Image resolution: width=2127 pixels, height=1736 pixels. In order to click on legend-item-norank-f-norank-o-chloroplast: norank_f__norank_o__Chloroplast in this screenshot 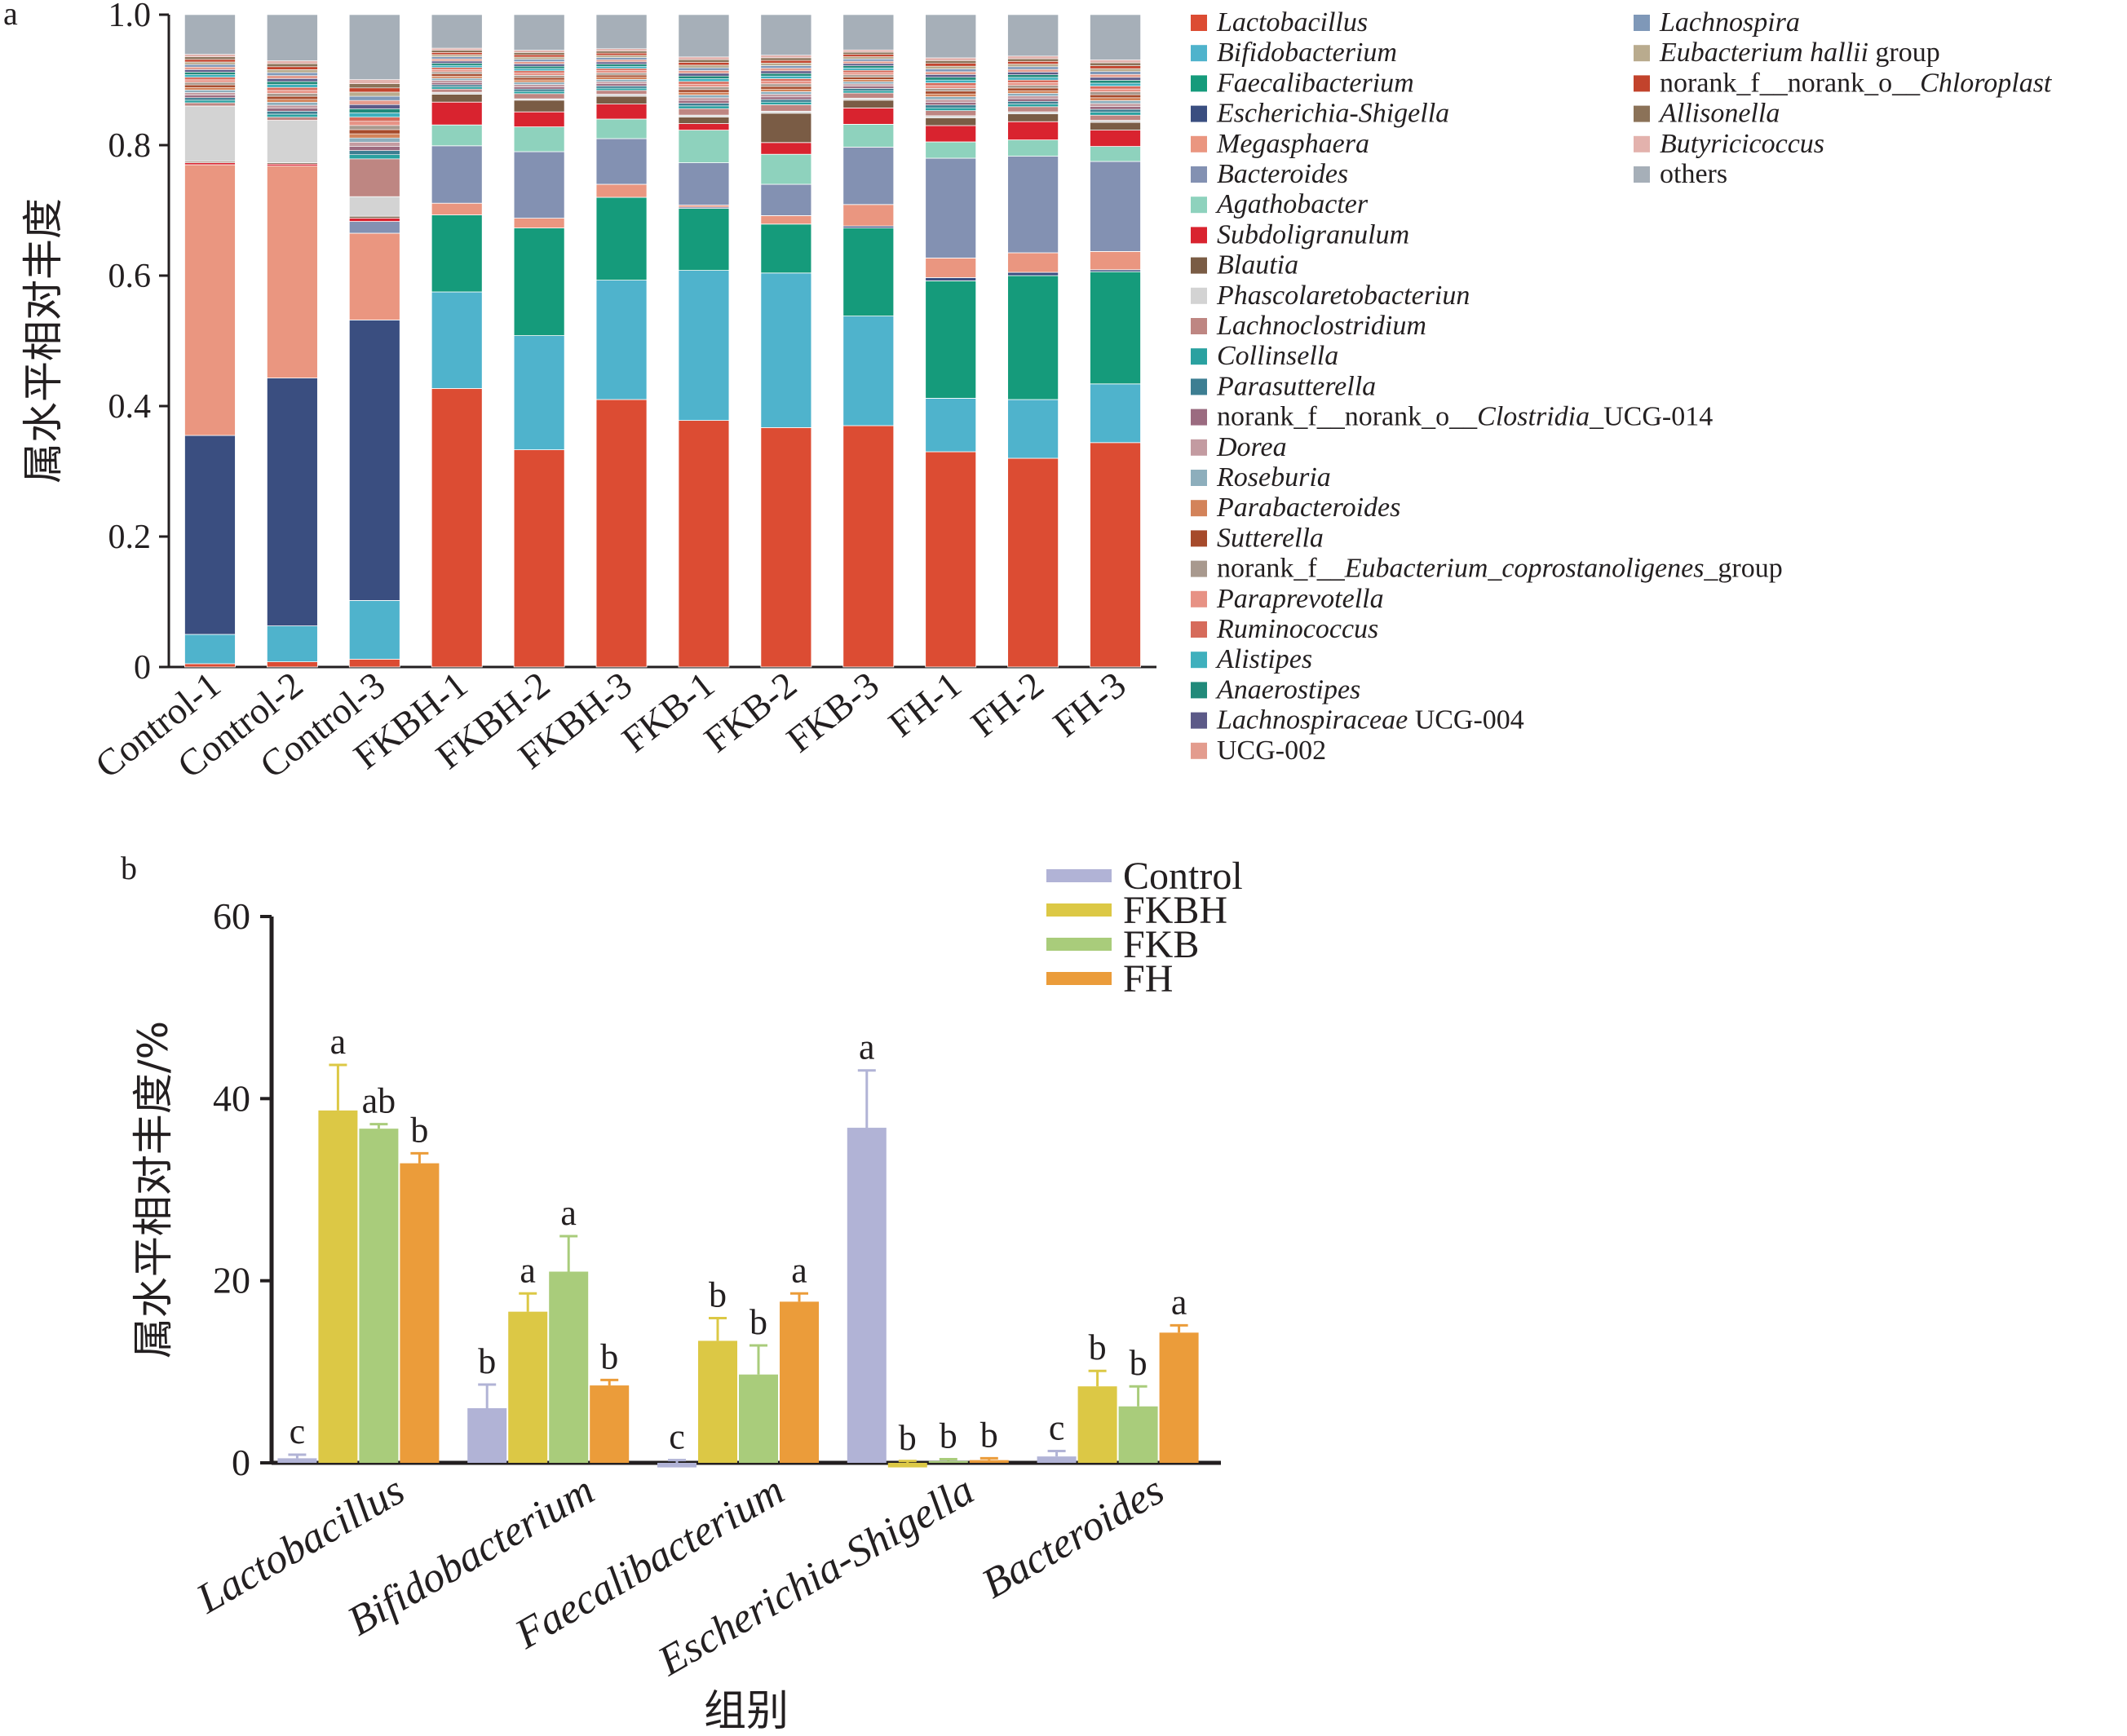, I will do `click(1843, 83)`.